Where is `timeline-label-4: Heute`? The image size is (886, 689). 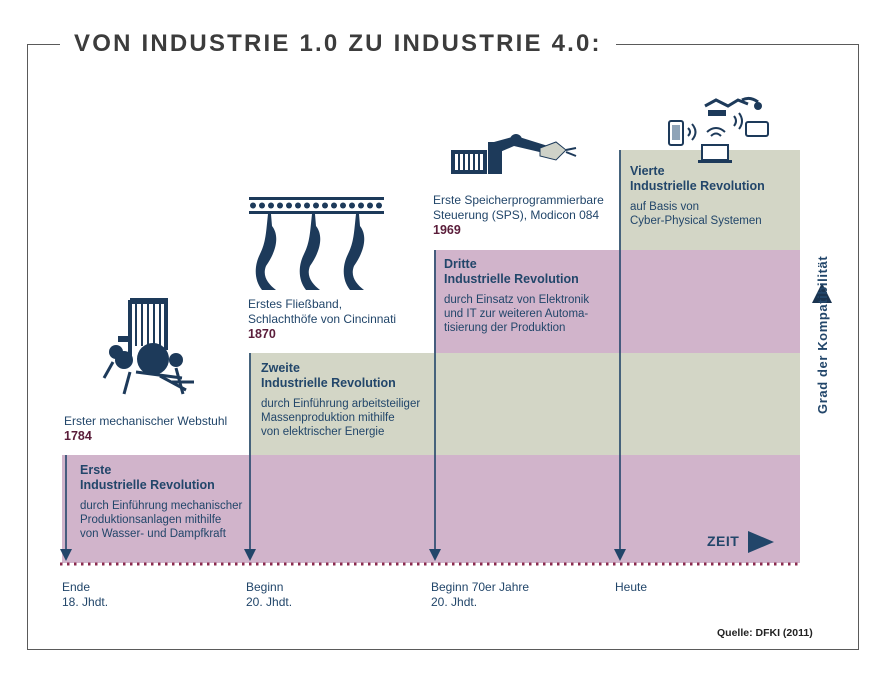
timeline-label-4: Heute is located at coordinates (631, 587).